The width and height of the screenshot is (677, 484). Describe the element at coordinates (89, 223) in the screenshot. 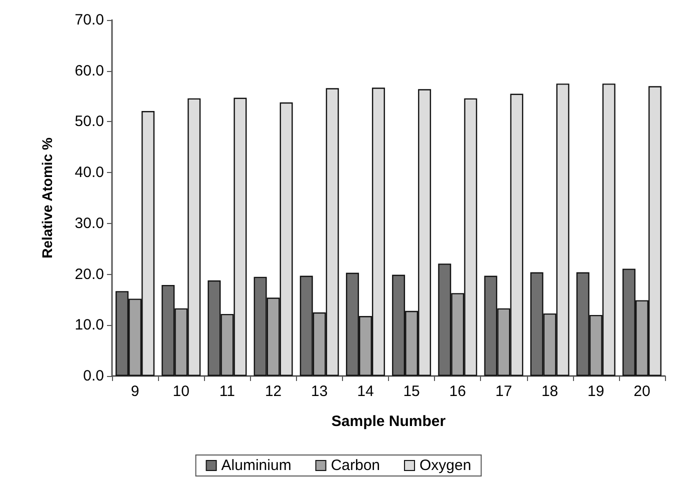

I see `y-tick-label: 30.0` at that location.